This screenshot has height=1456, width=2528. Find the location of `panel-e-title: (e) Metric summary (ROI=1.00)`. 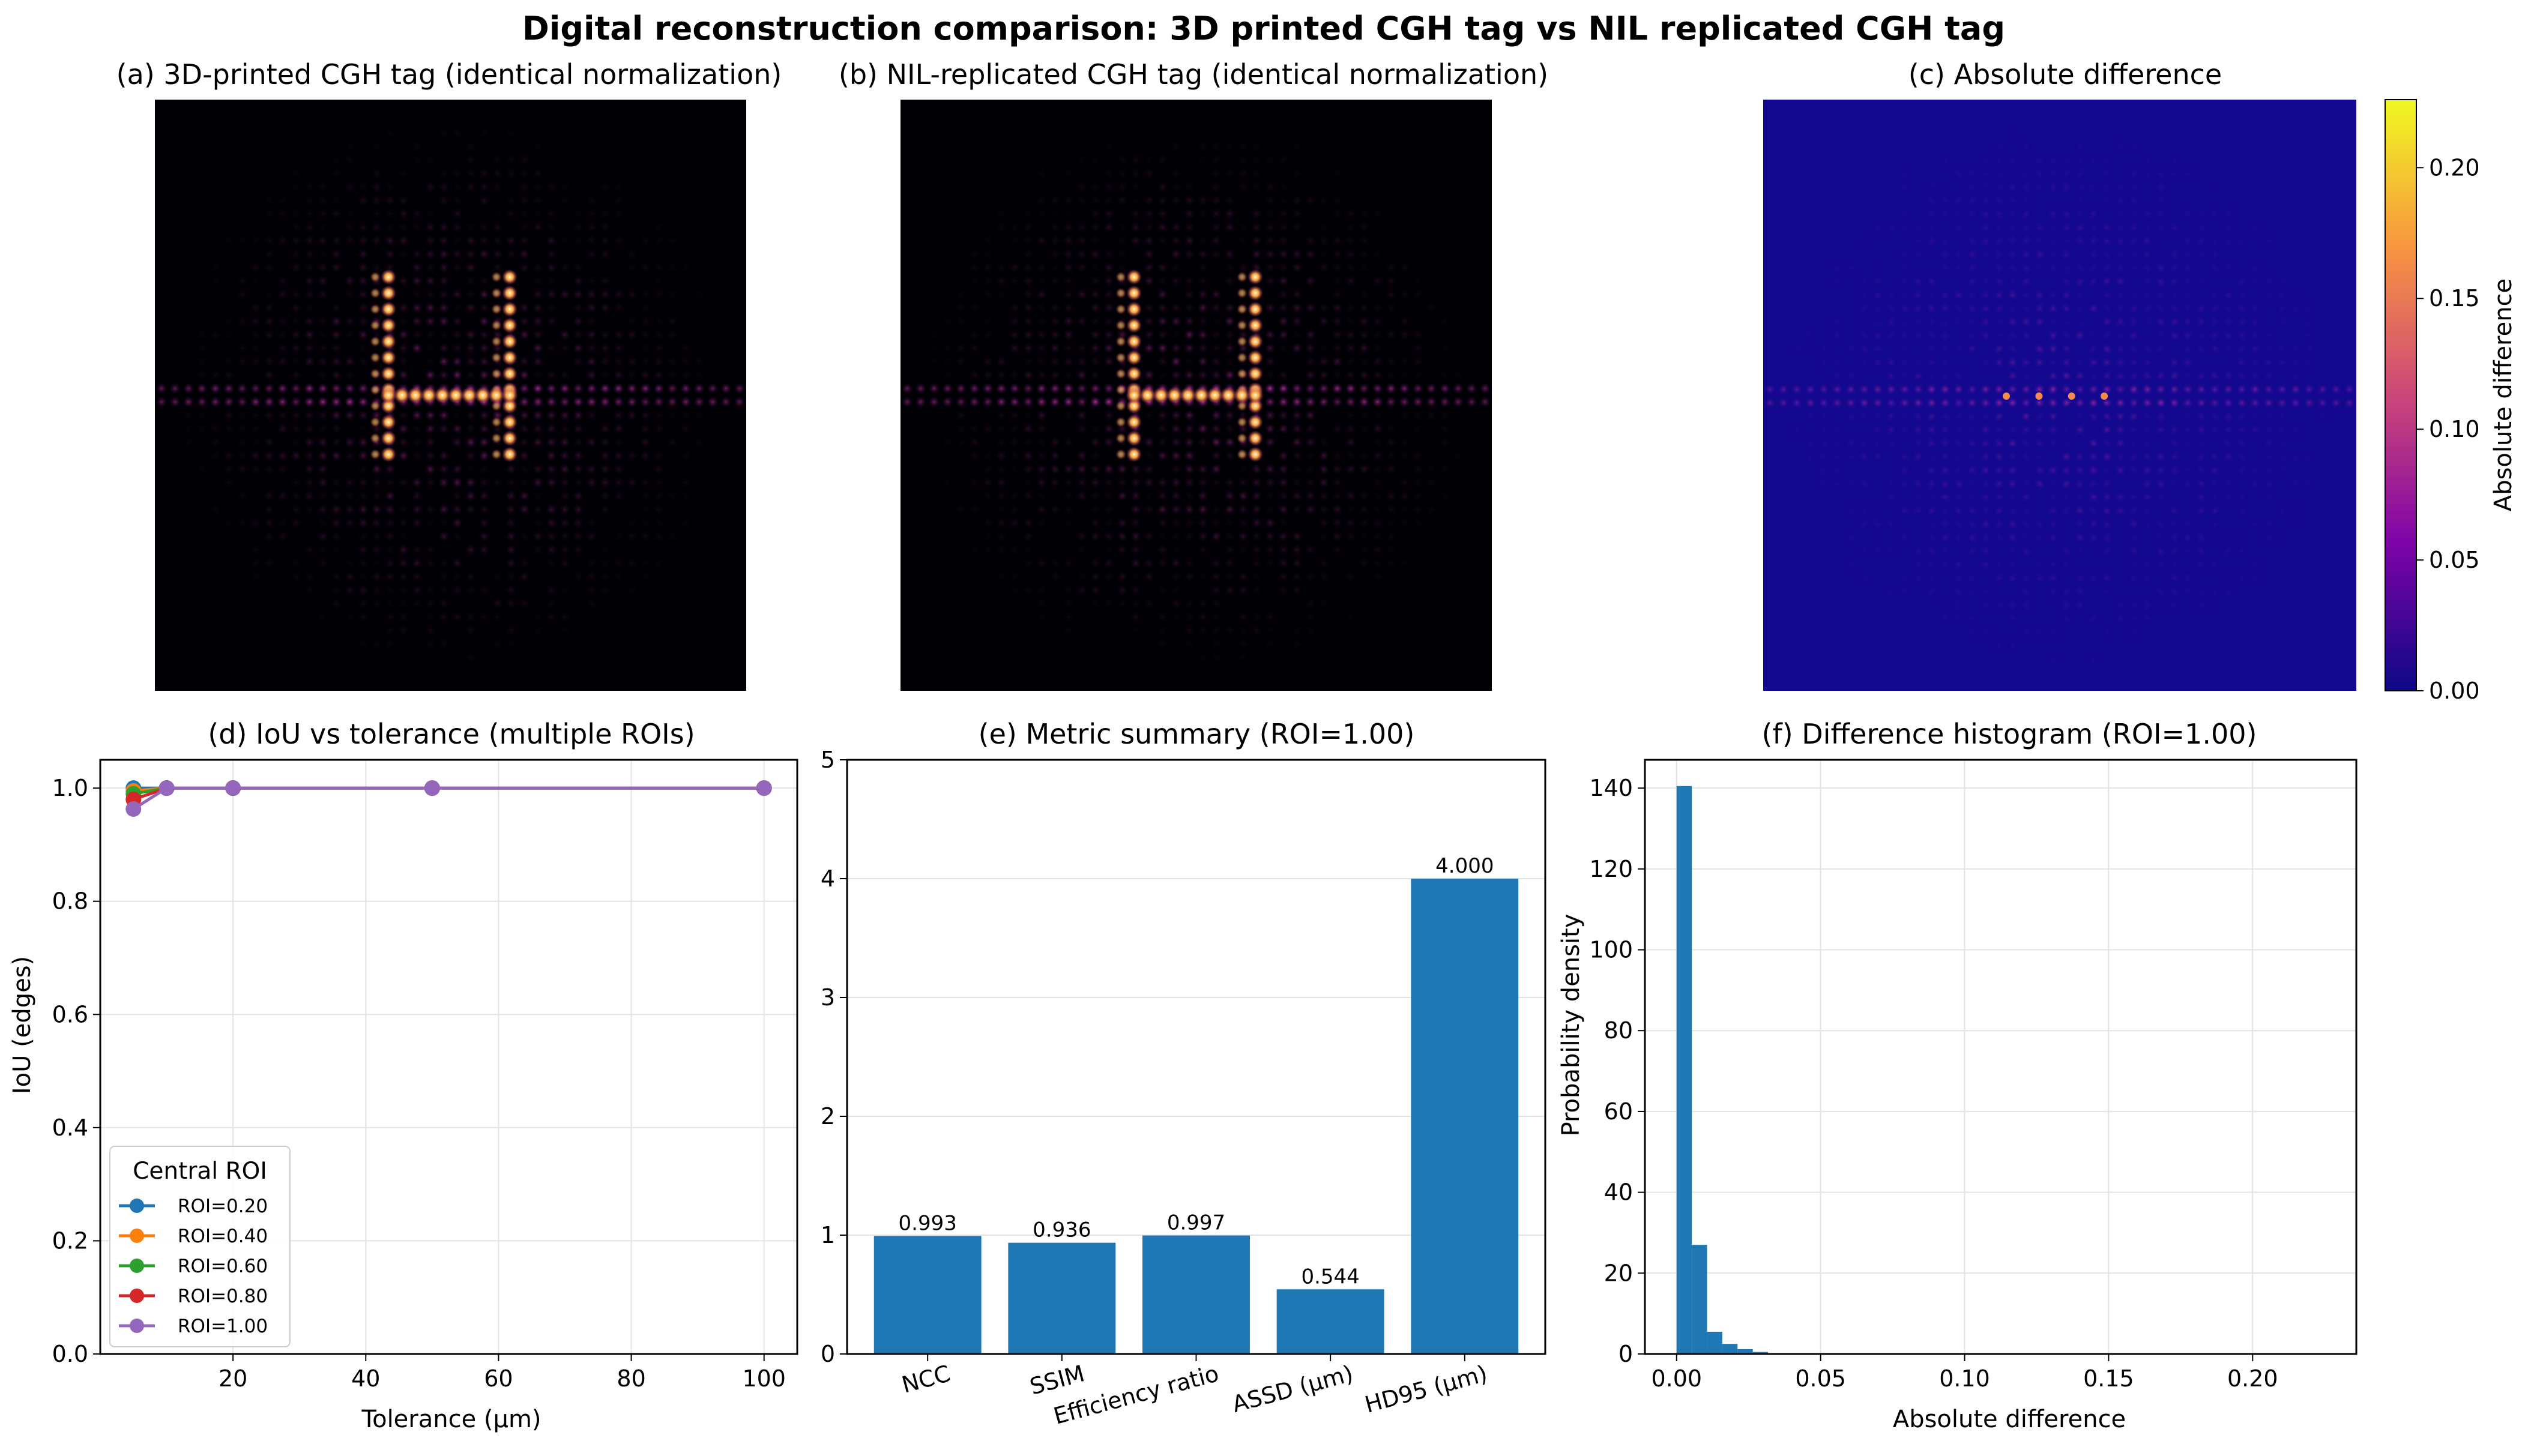

panel-e-title: (e) Metric summary (ROI=1.00) is located at coordinates (1197, 734).